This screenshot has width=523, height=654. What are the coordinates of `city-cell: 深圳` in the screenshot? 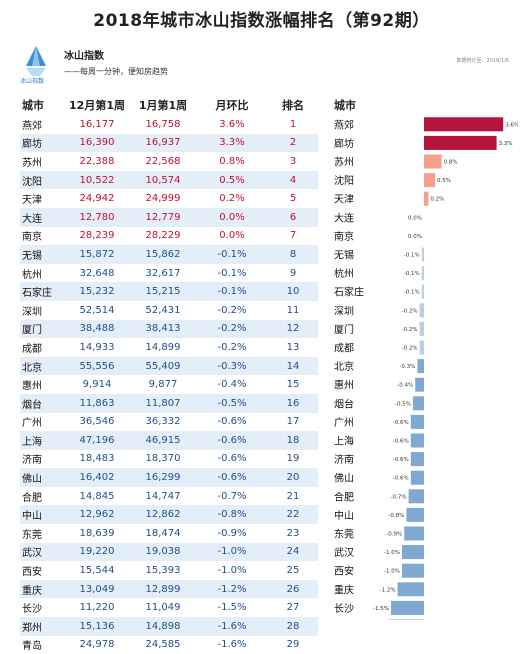 It's located at (32, 312).